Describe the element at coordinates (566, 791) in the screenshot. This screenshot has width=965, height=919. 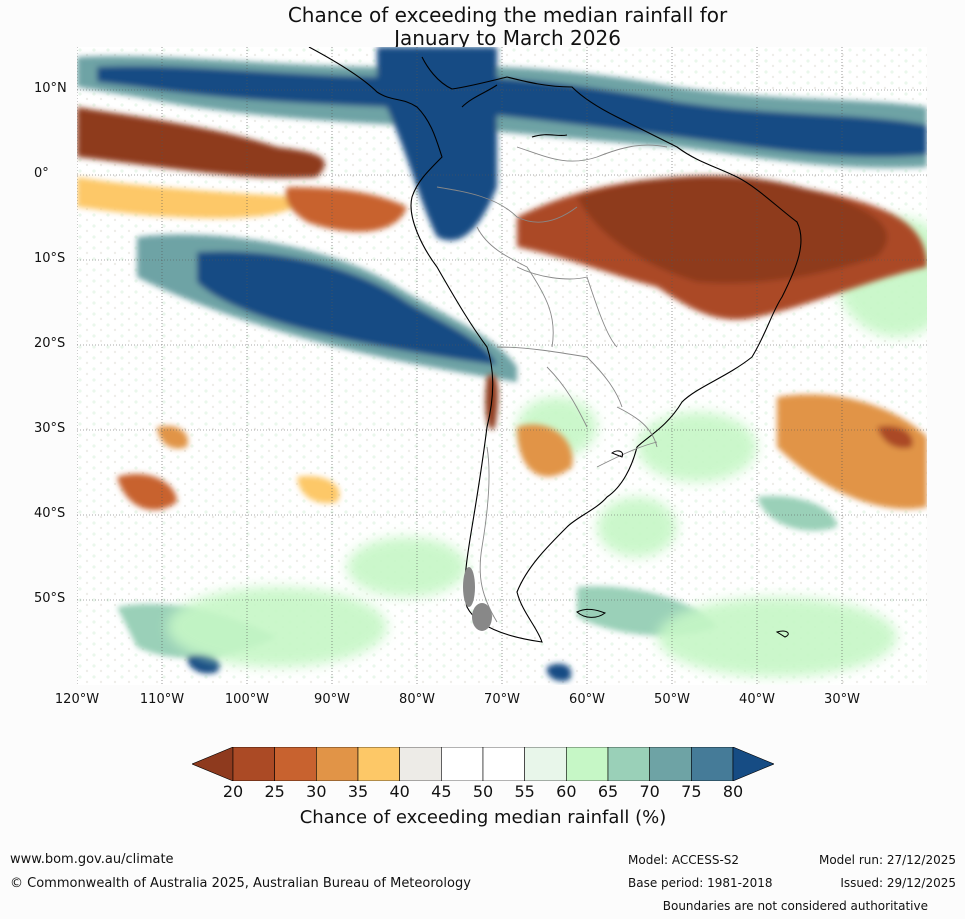
I see `colorbar-tick-label: 60` at that location.